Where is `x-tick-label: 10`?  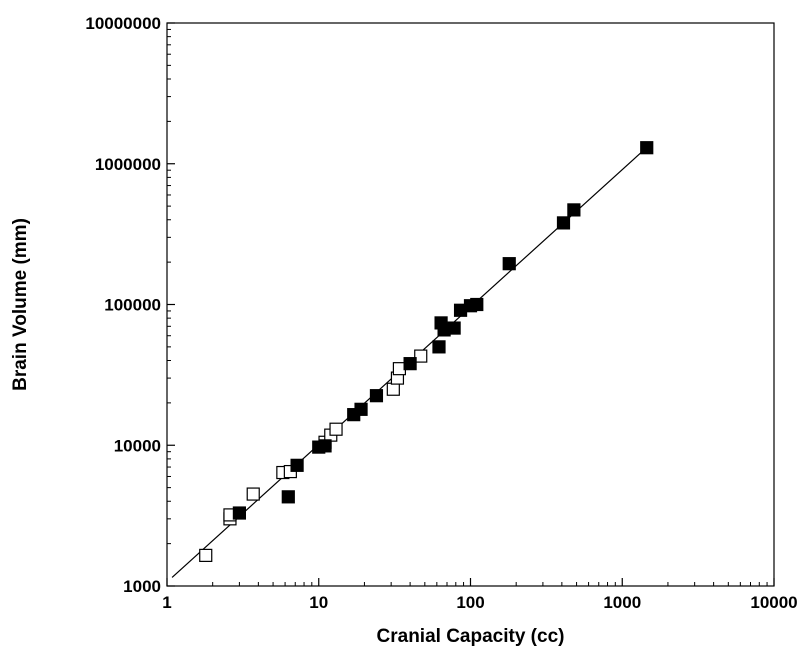
x-tick-label: 10 is located at coordinates (318, 602).